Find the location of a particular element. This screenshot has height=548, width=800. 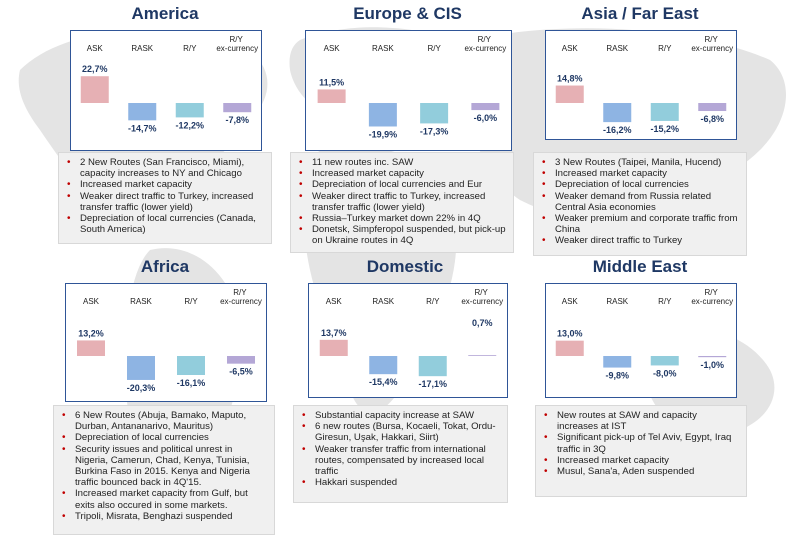

value-label-ry-ex-currency: -6,0% is located at coordinates (486, 118).